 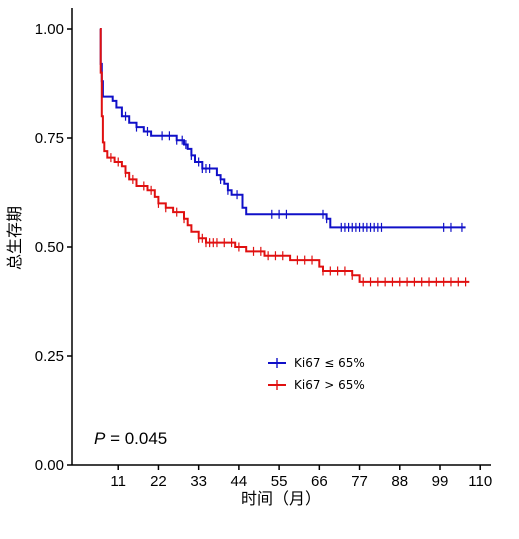 What do you see at coordinates (198, 481) in the screenshot?
I see `x-tick-label: 33` at bounding box center [198, 481].